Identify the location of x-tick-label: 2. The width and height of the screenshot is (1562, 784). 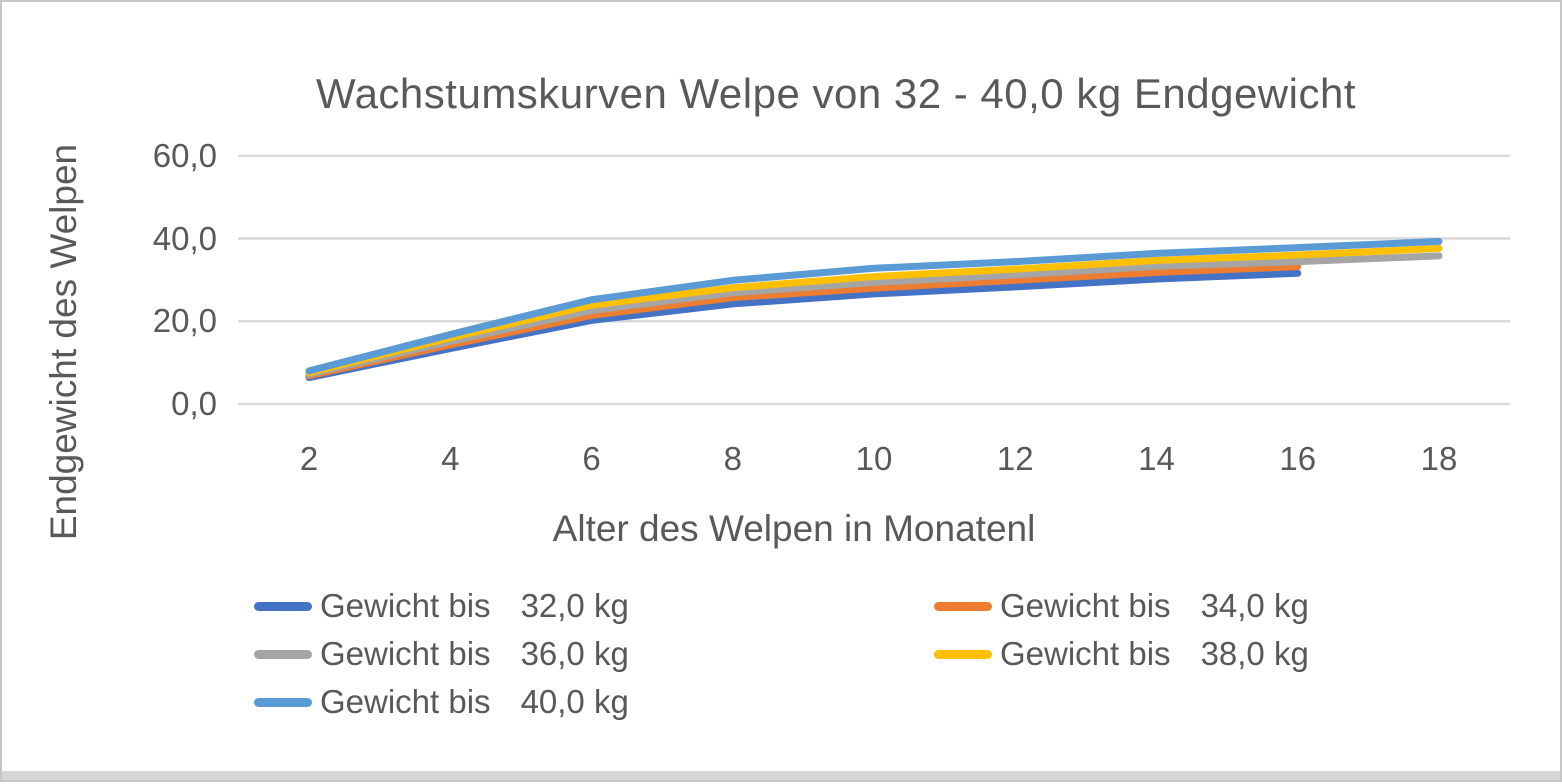
(309, 458).